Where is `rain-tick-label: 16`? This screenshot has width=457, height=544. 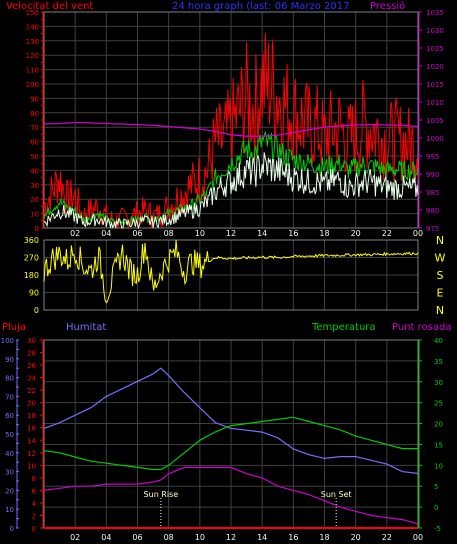 rain-tick-label: 16 is located at coordinates (31, 429).